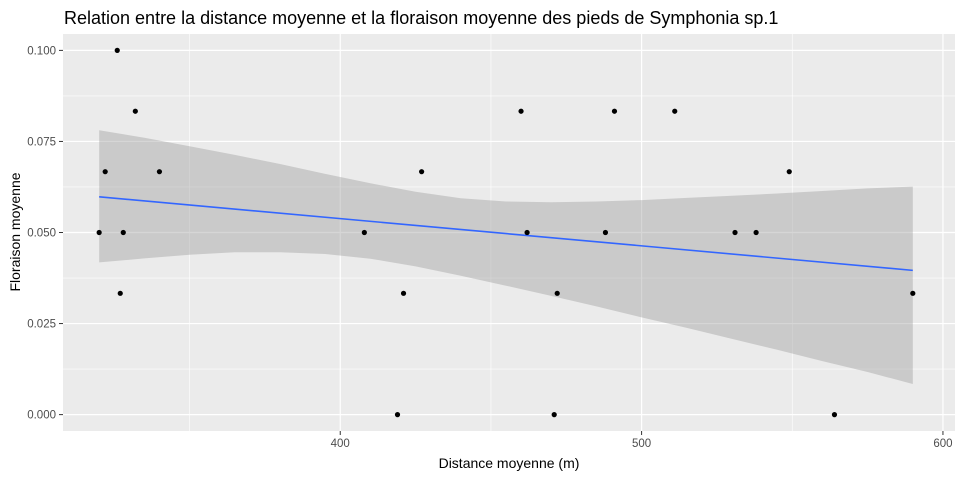 Image resolution: width=965 pixels, height=477 pixels. Describe the element at coordinates (641, 444) in the screenshot. I see `x-tick-label: 500` at that location.